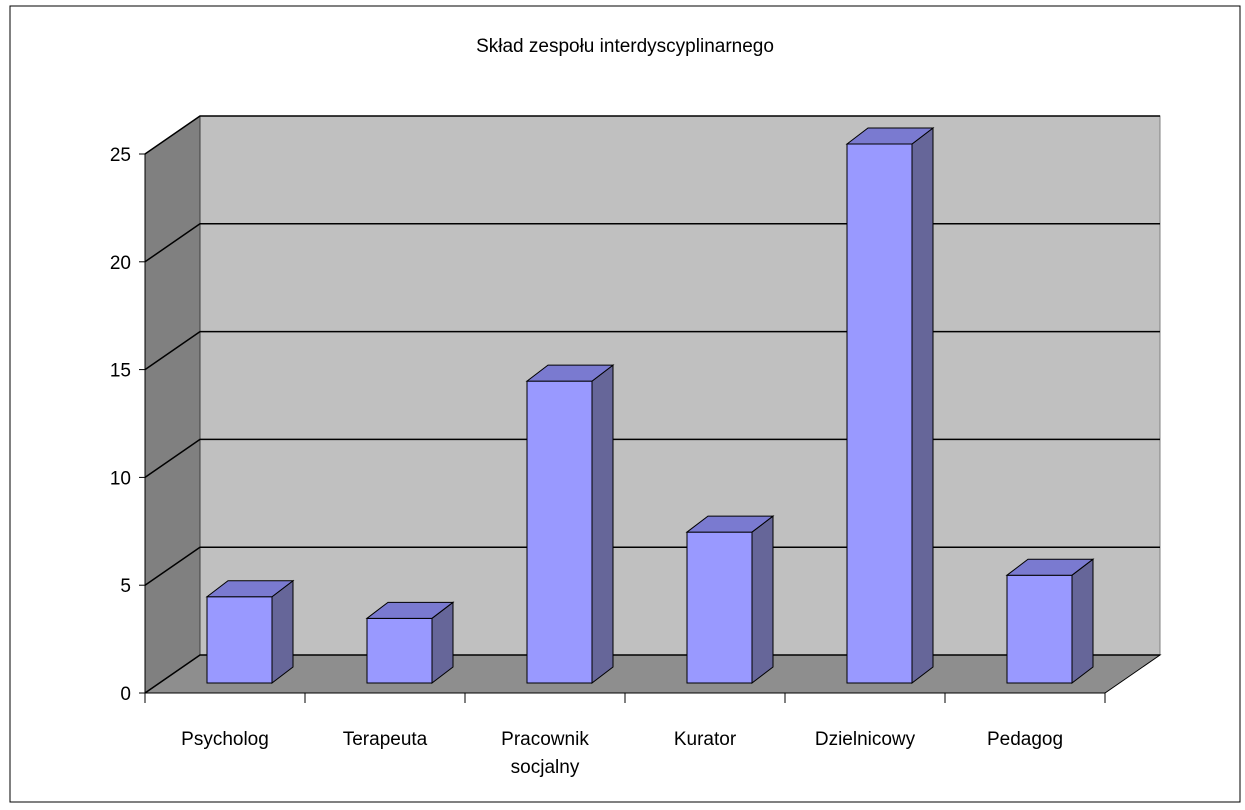 The height and width of the screenshot is (810, 1245). Describe the element at coordinates (705, 739) in the screenshot. I see `x-tick-label: Kurator` at that location.